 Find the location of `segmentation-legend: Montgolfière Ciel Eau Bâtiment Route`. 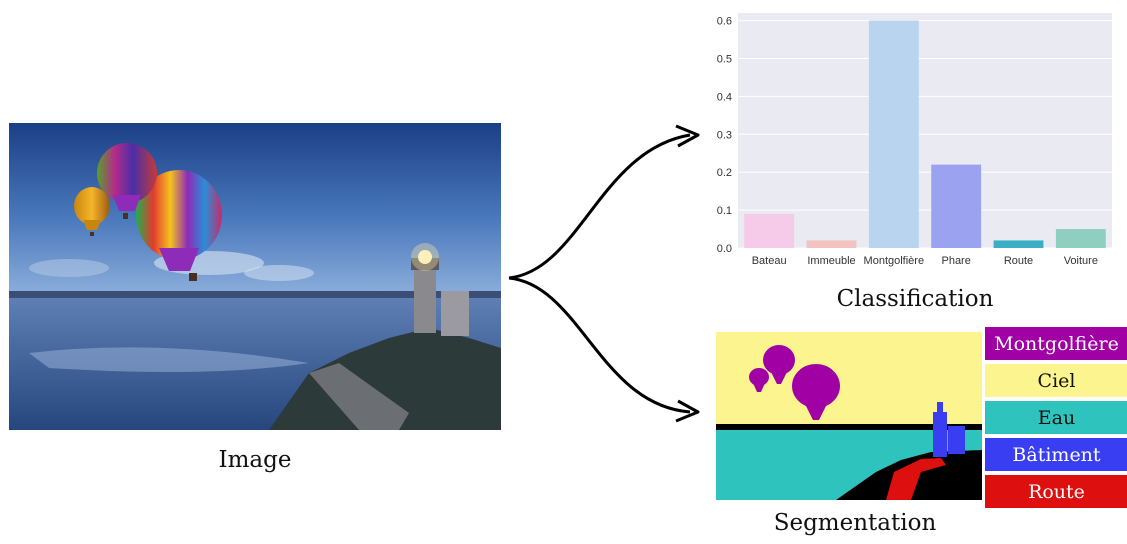

segmentation-legend: Montgolfière Ciel Eau Bâtiment Route is located at coordinates (1056, 419).